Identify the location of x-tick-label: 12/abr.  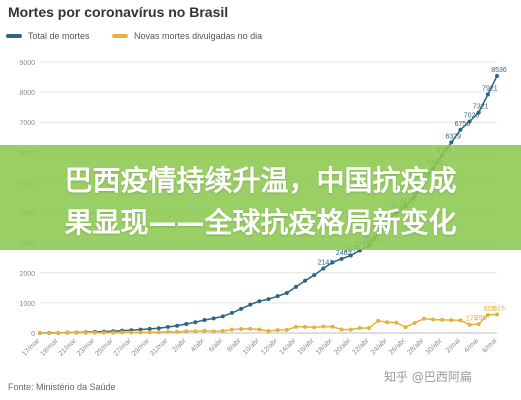
(269, 346).